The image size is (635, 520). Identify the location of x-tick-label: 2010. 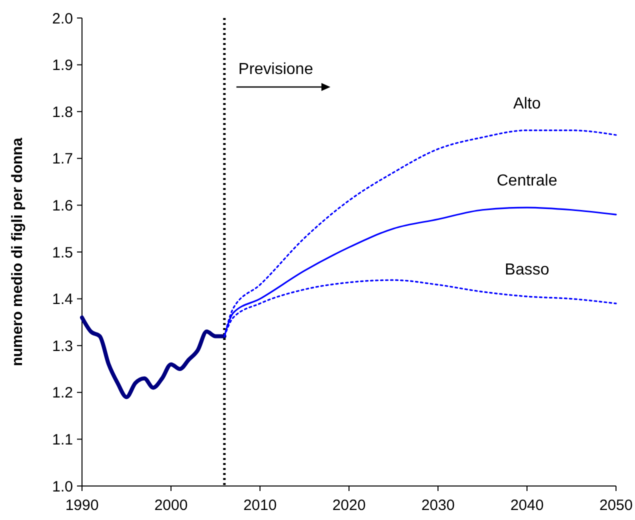
(260, 505).